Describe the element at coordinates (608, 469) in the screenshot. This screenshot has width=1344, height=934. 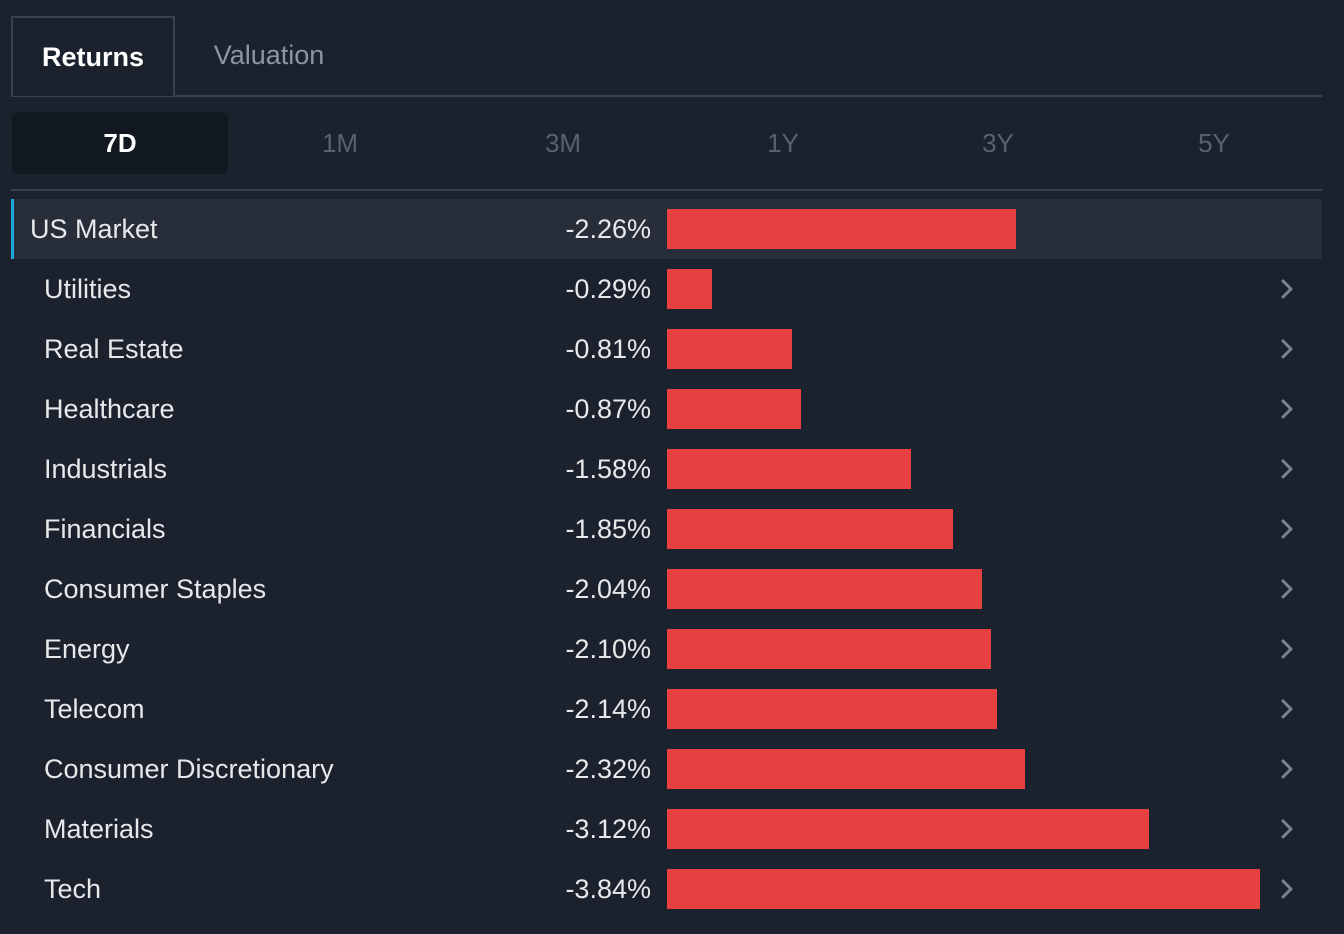
I see `row-return-value: -1.58%` at that location.